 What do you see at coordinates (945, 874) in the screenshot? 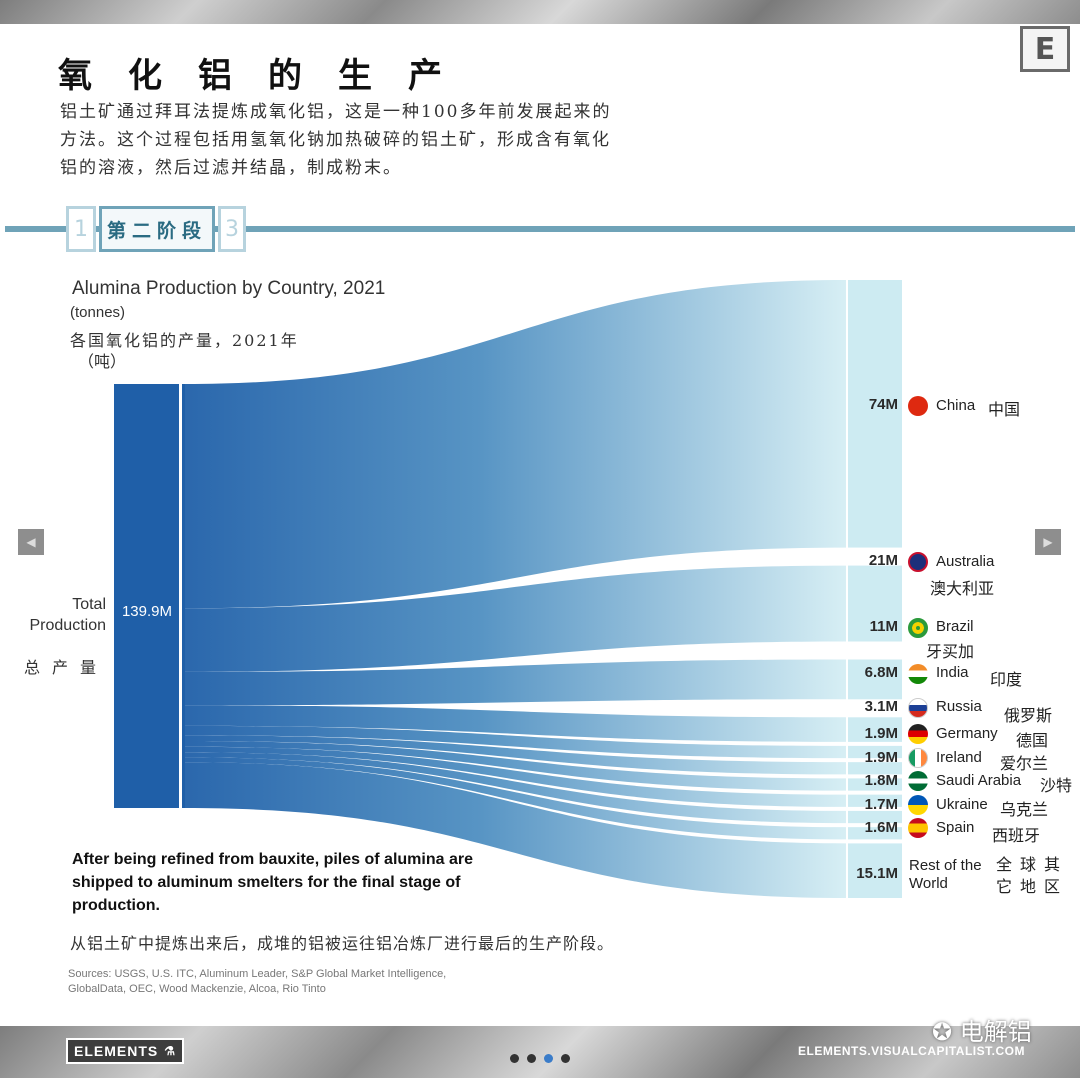
I see `country-name-rest-of-world: Rest of the World` at bounding box center [945, 874].